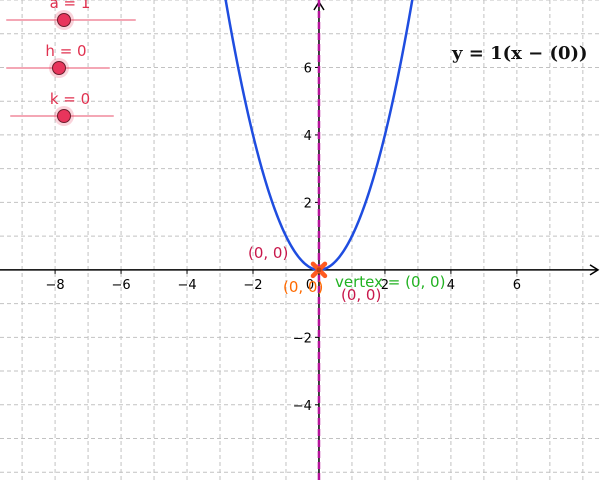  Describe the element at coordinates (186, 285) in the screenshot. I see `x-tick-label: −4` at that location.